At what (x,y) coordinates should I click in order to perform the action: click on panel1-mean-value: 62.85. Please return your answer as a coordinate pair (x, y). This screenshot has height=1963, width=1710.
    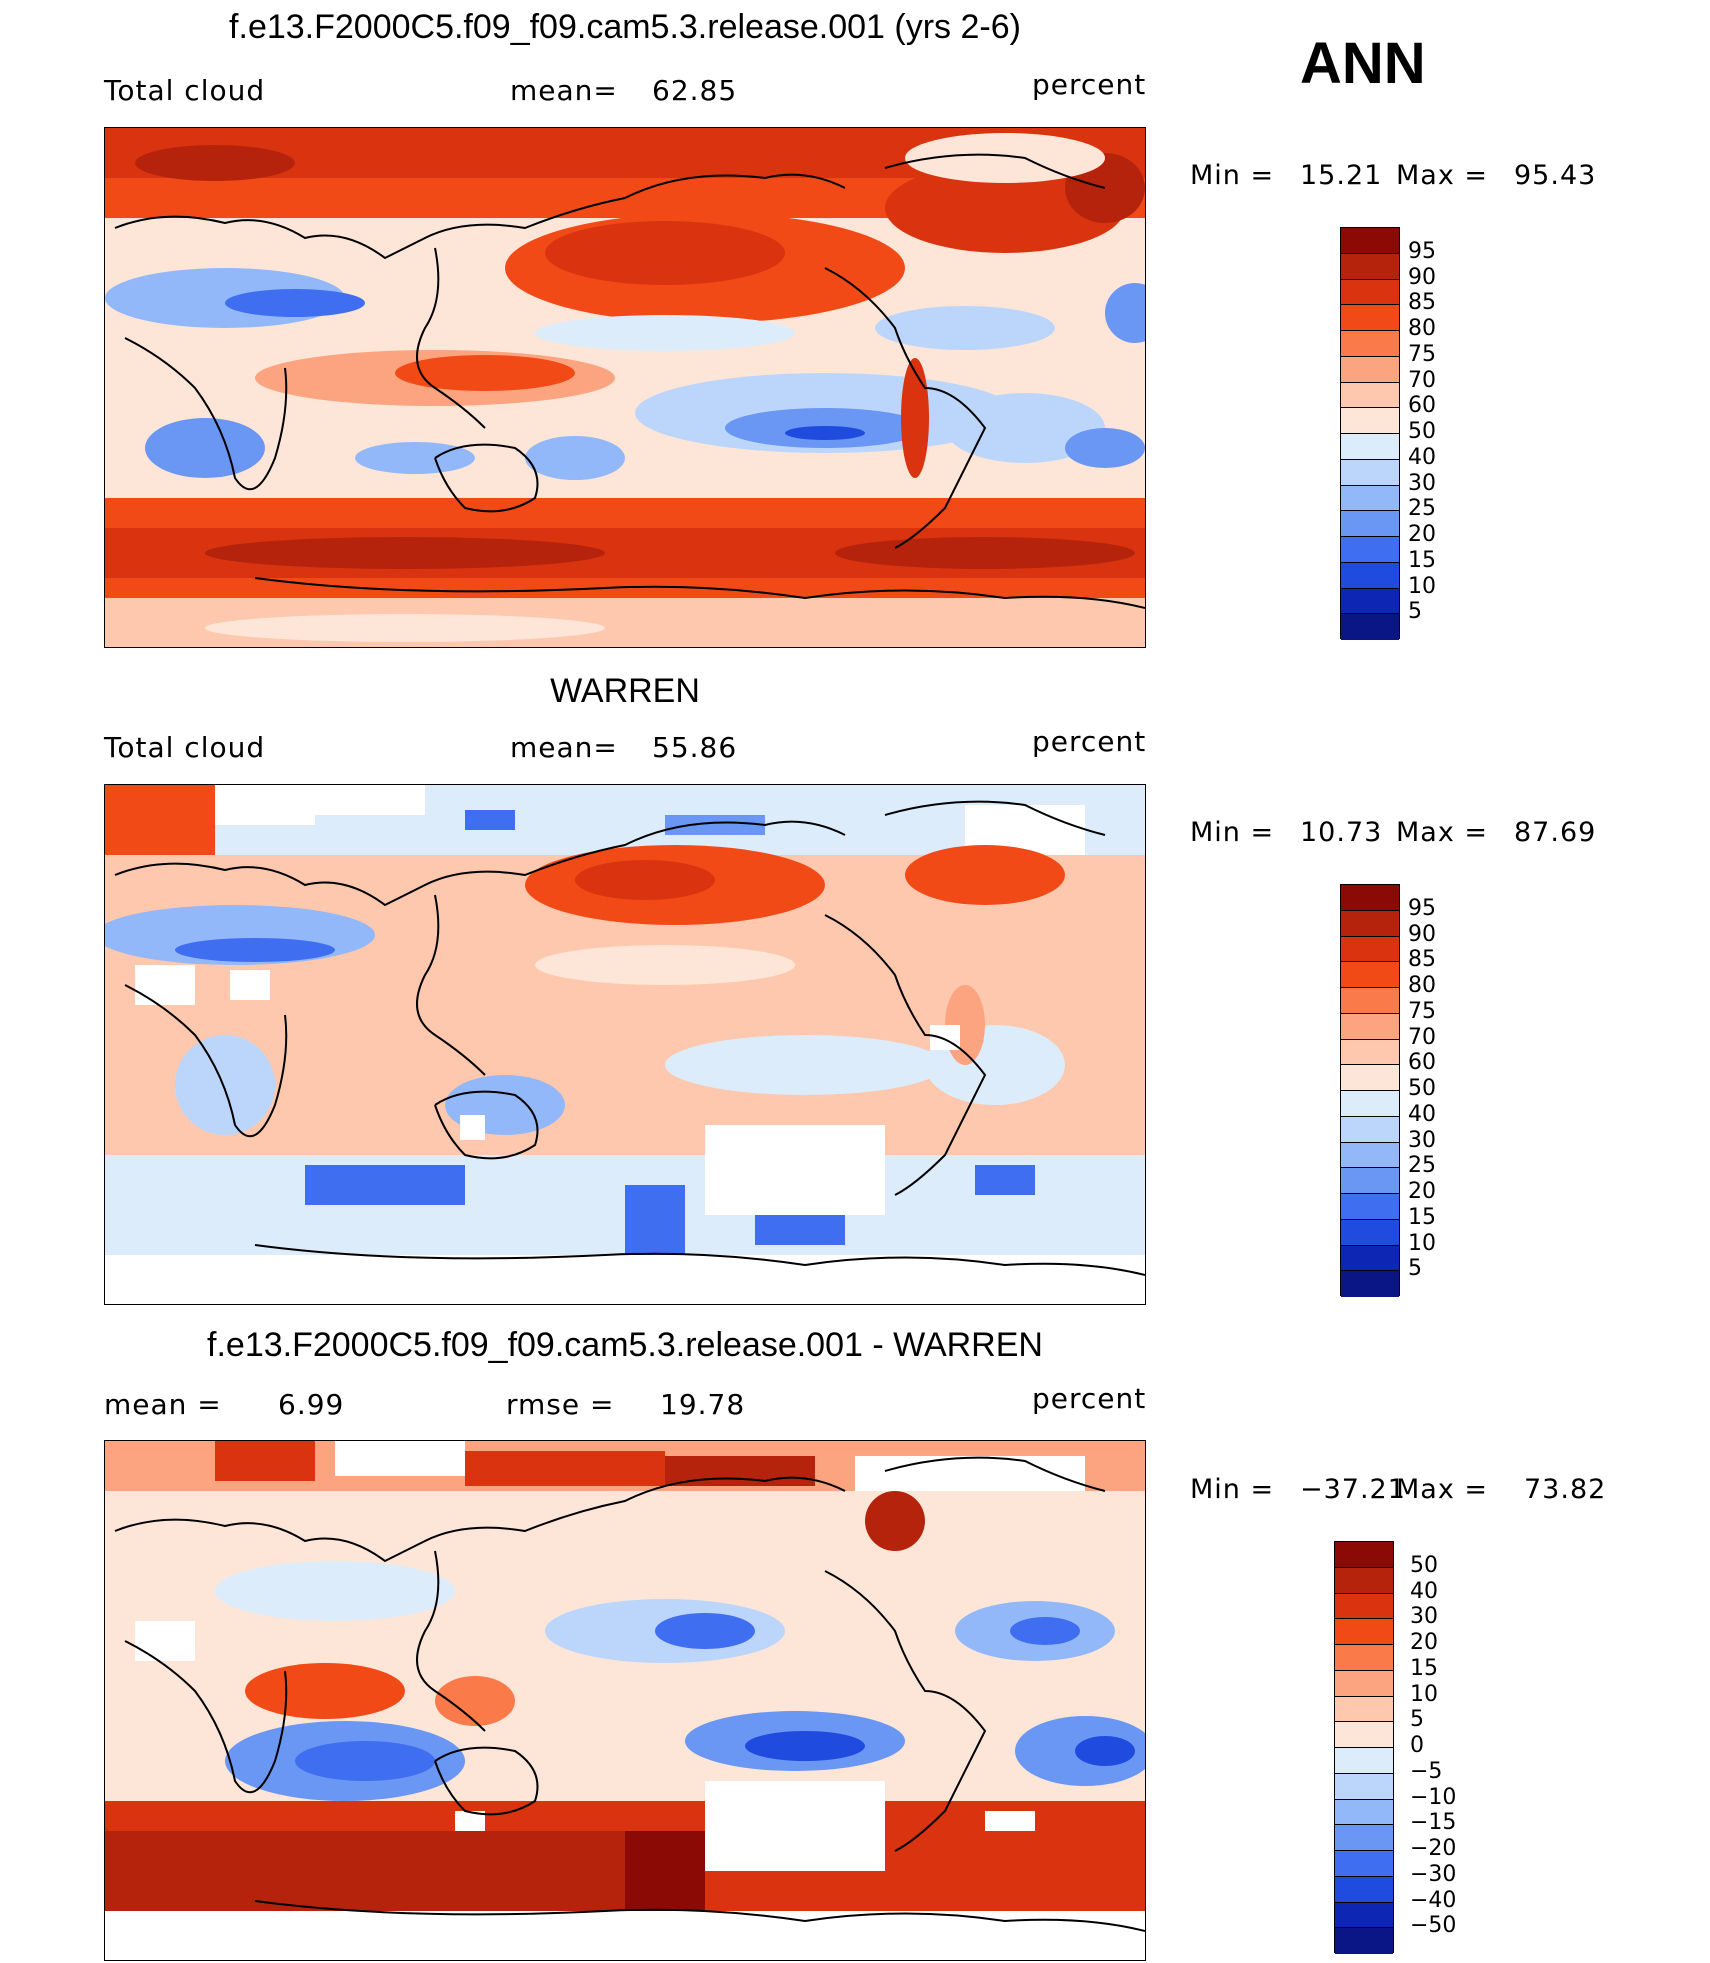
    Looking at the image, I should click on (695, 90).